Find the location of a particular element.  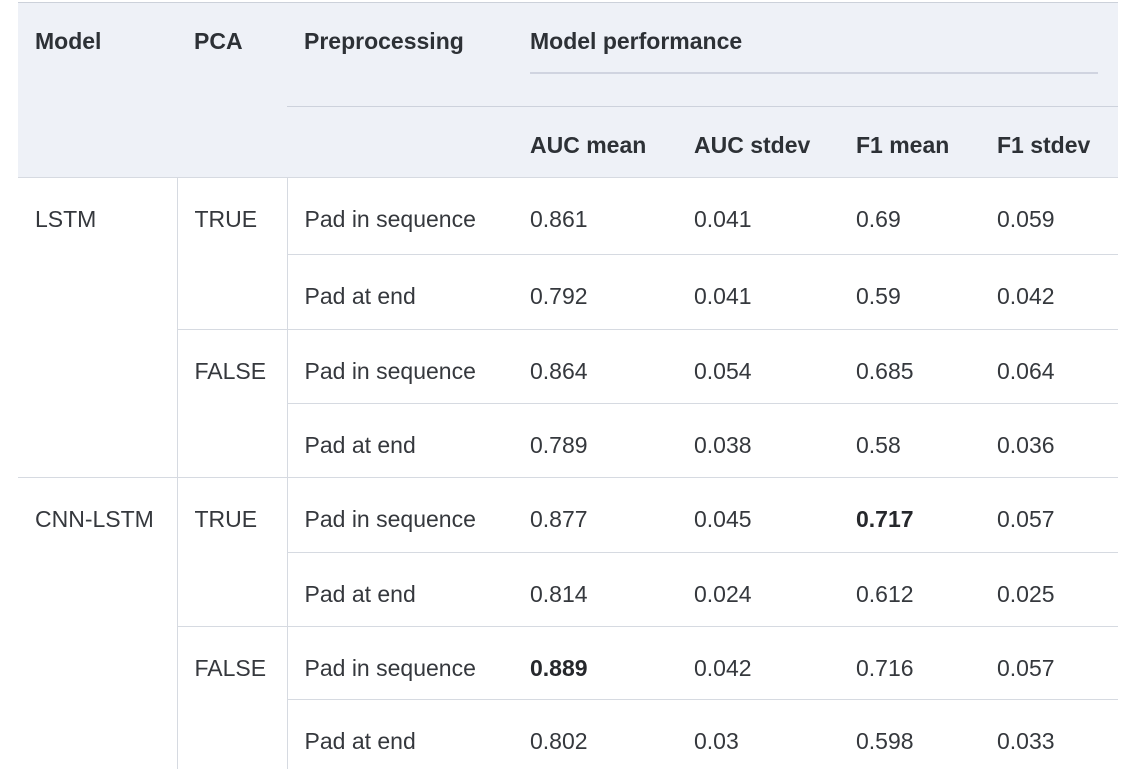

f1-mean-cell: 0.58 is located at coordinates (909, 440).